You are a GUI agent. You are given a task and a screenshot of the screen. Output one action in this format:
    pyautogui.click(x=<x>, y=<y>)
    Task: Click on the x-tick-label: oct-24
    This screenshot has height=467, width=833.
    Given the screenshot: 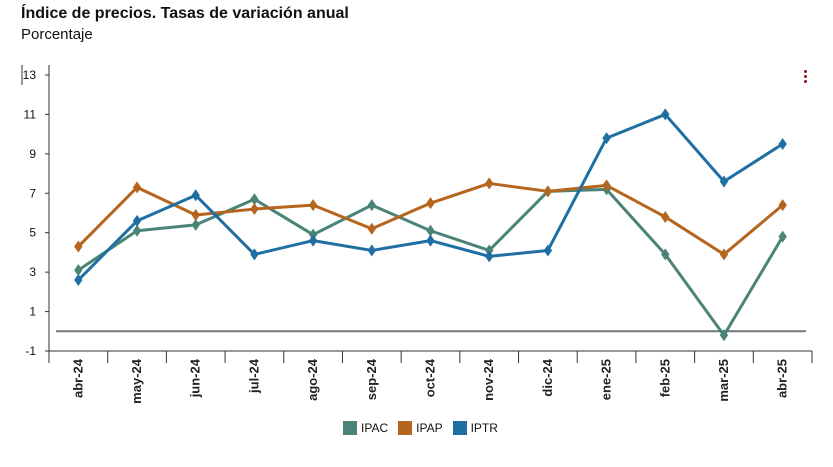 What is the action you would take?
    pyautogui.click(x=430, y=377)
    